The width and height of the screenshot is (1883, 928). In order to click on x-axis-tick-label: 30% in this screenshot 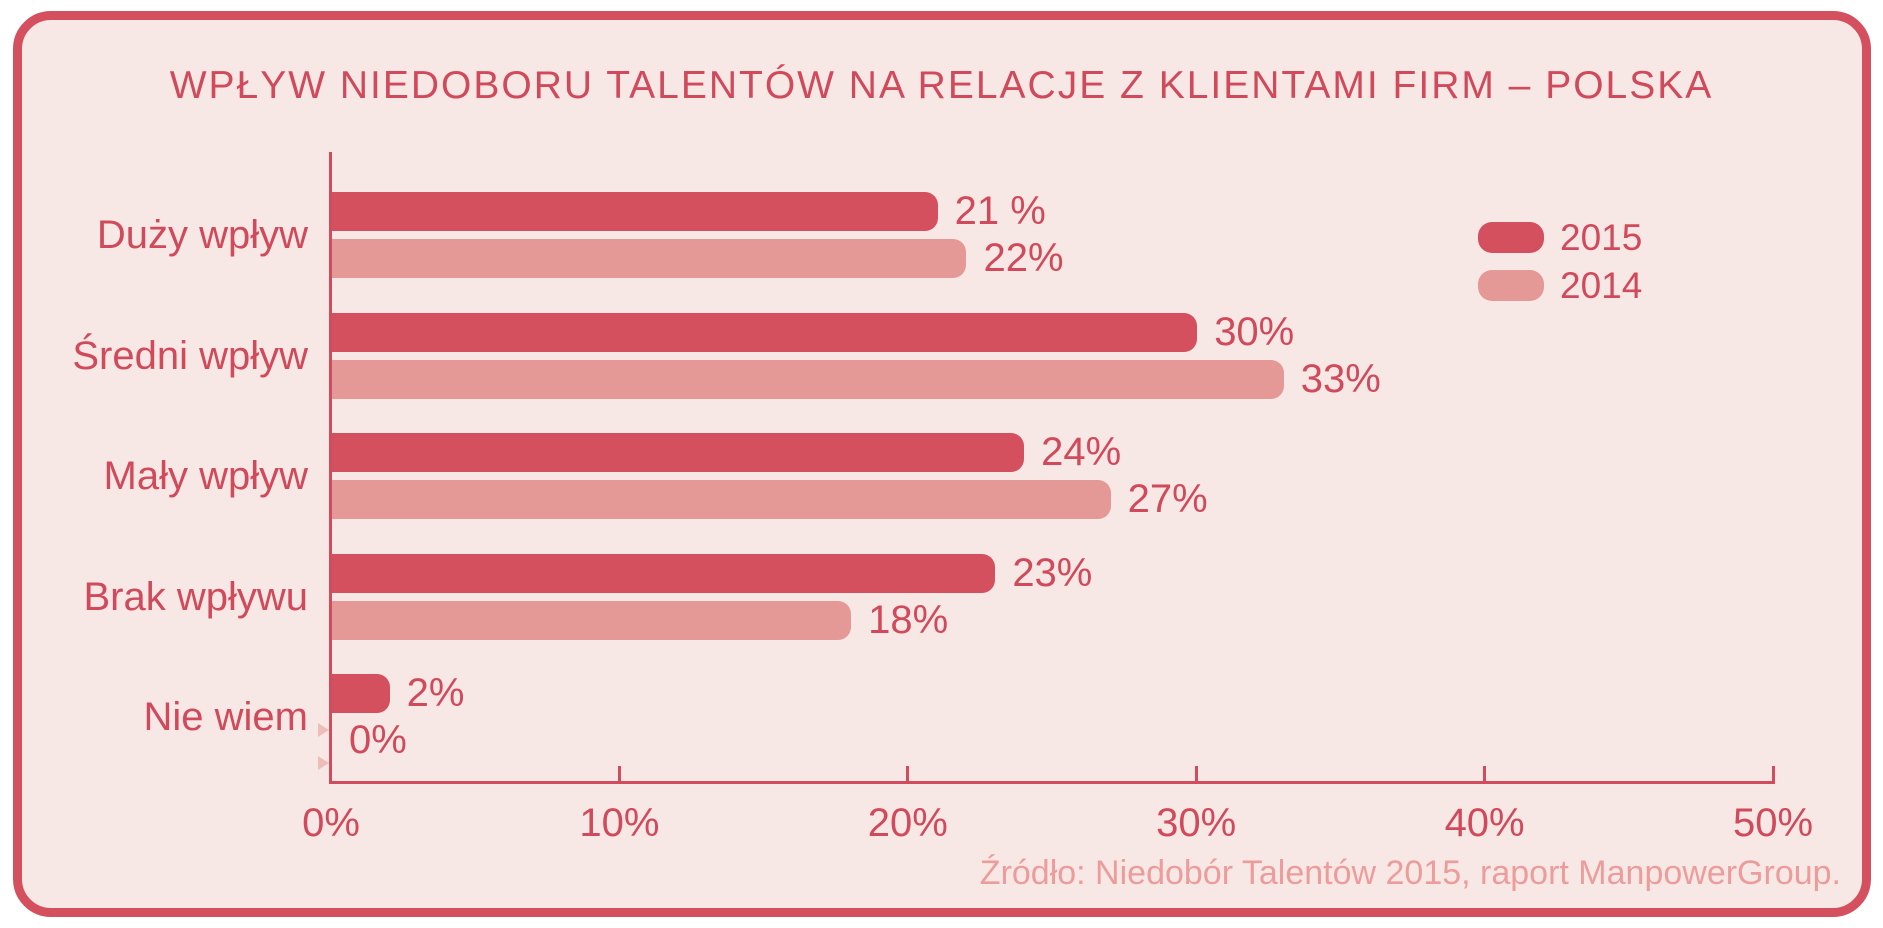, I will do `click(1196, 823)`.